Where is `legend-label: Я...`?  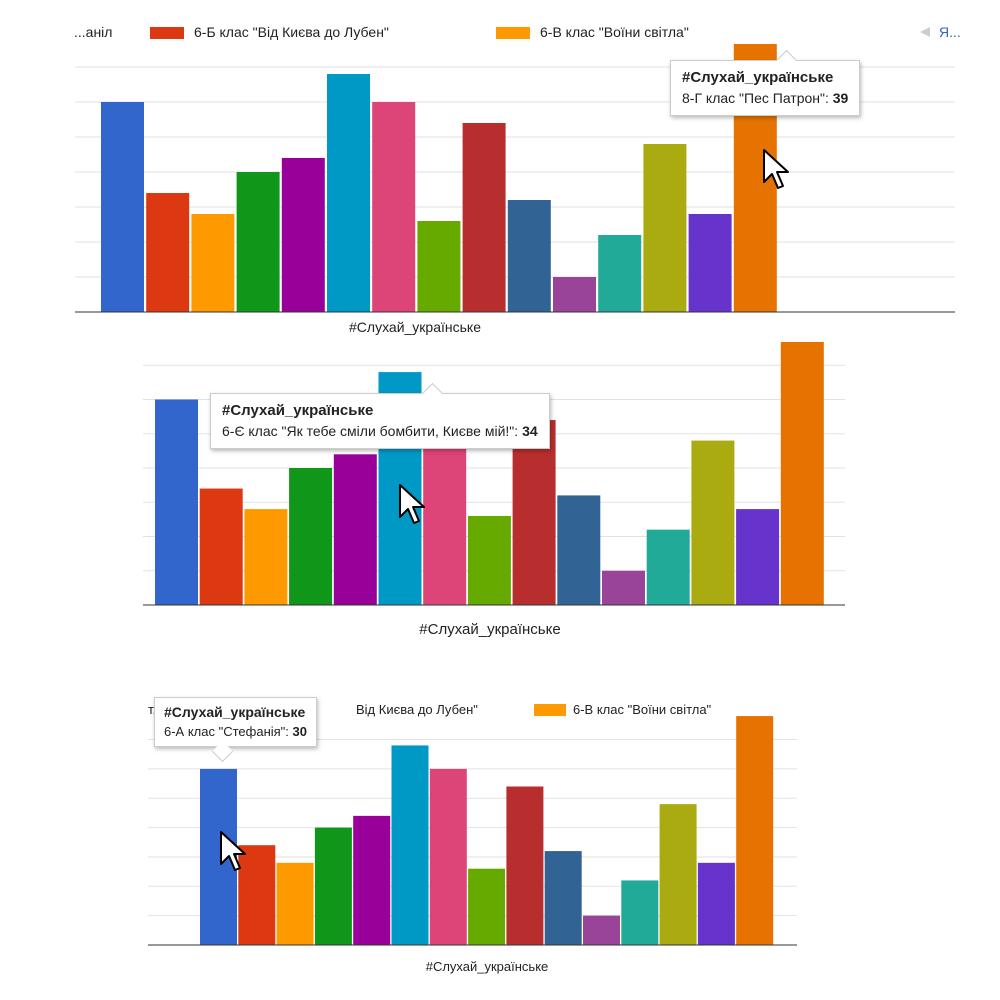 legend-label: Я... is located at coordinates (950, 32).